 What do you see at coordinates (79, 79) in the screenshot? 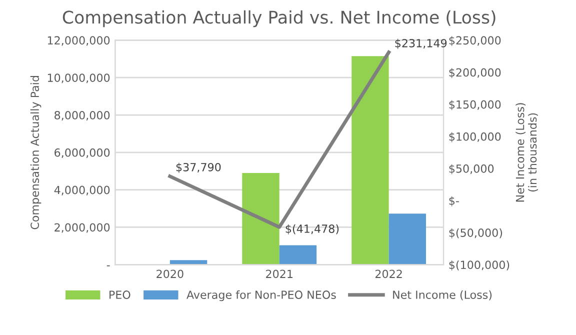
I see `y-tick-label: 10,000,000` at bounding box center [79, 79].